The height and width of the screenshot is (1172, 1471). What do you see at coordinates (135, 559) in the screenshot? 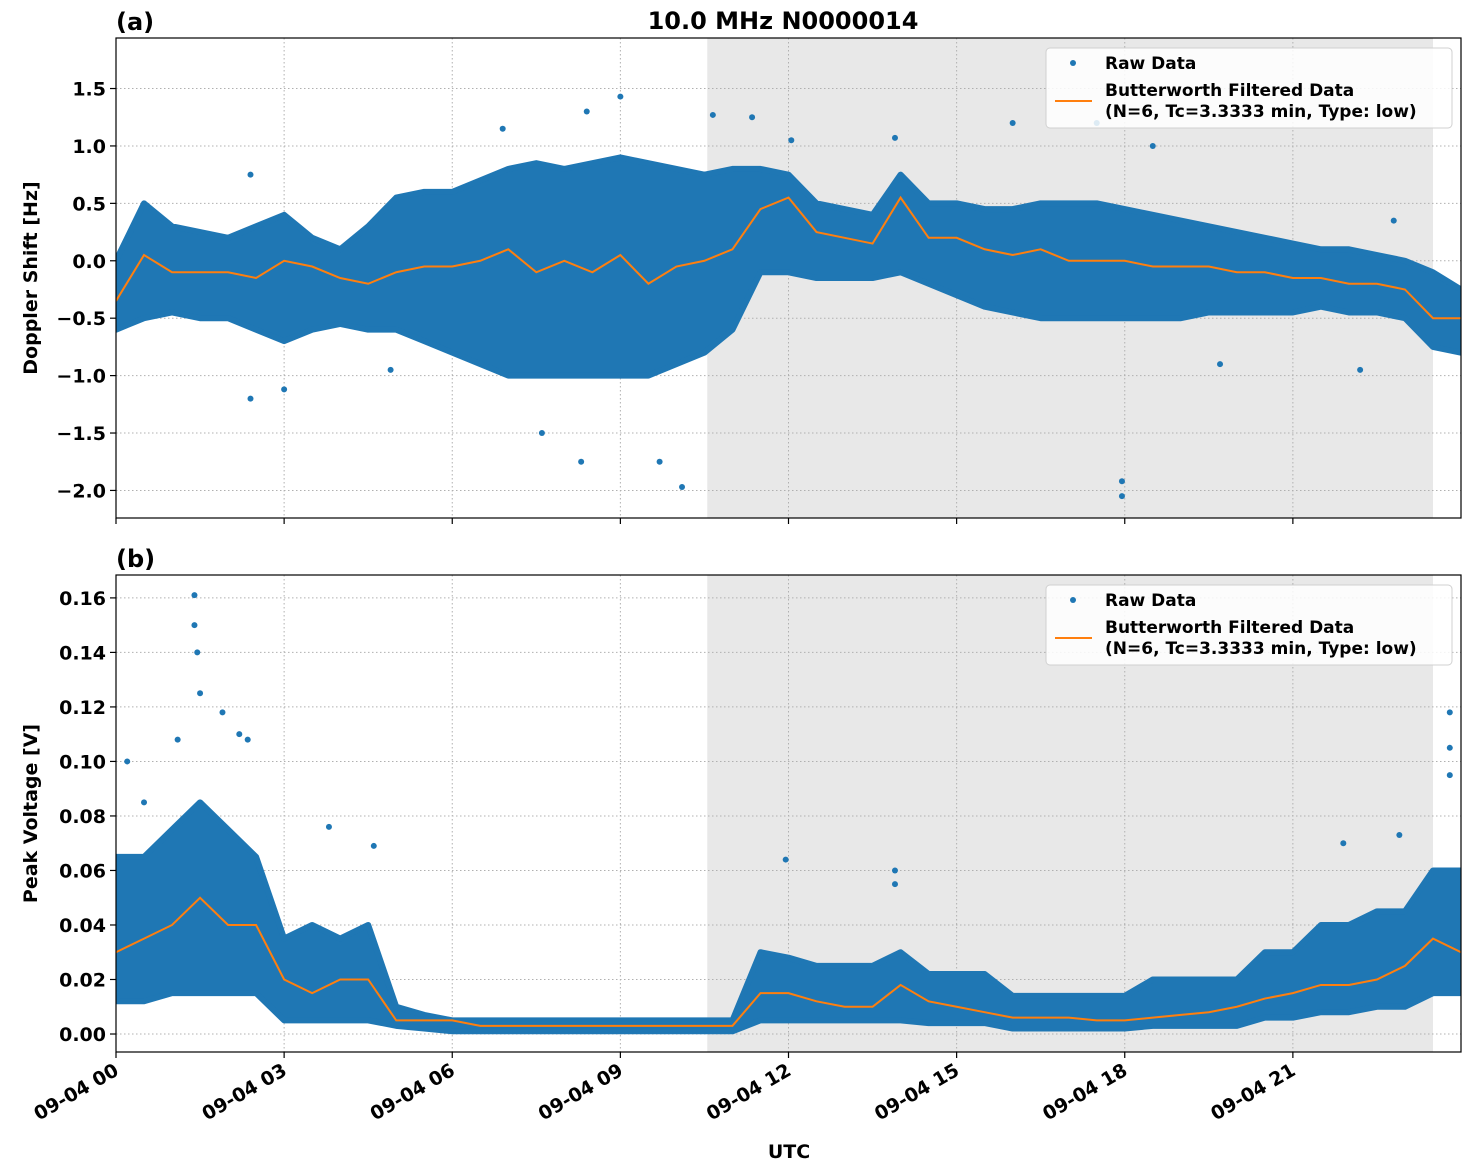
I see `panel-label: (b)` at bounding box center [135, 559].